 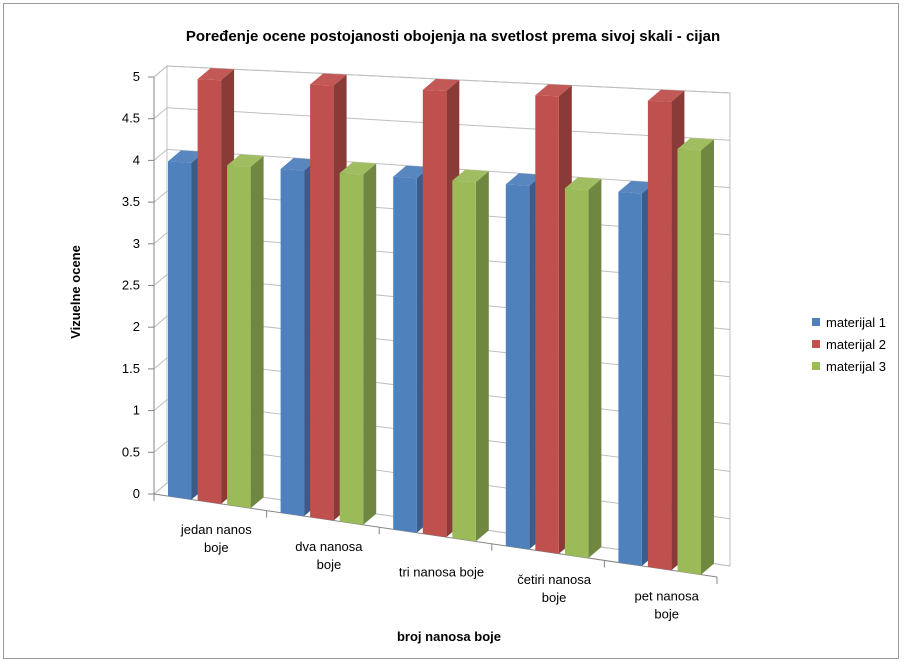 What do you see at coordinates (136, 326) in the screenshot?
I see `y-tick-label: 2` at bounding box center [136, 326].